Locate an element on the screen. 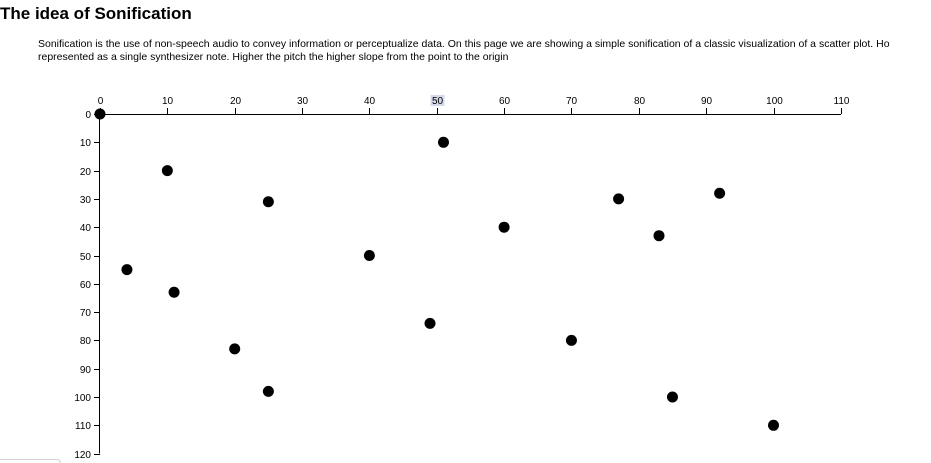  x-tick-label: 50 is located at coordinates (438, 101).